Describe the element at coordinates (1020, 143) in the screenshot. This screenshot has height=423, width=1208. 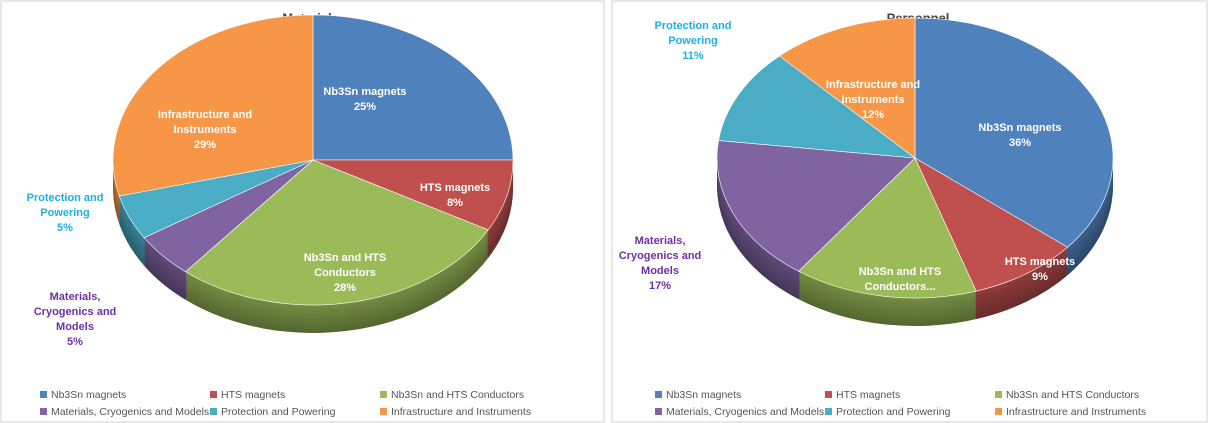
I see `data-label: 36%` at that location.